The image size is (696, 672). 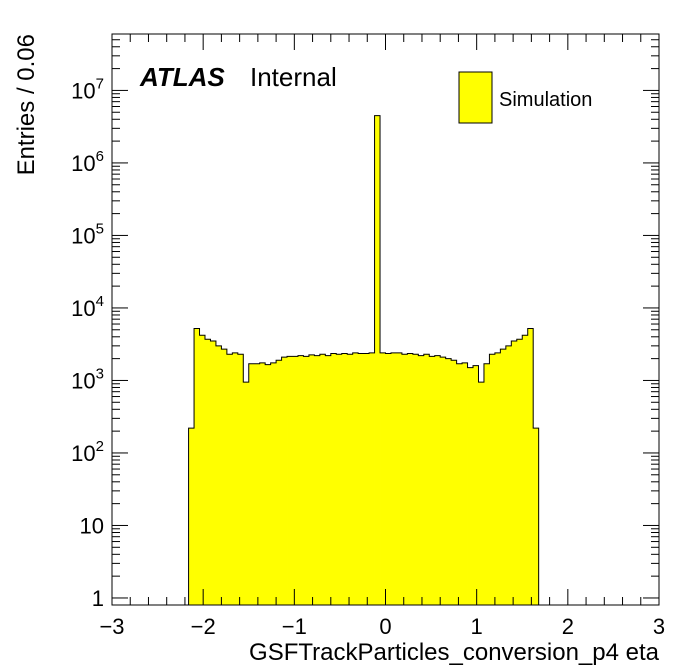 I want to click on legend-swatch-simulation, so click(x=475, y=97).